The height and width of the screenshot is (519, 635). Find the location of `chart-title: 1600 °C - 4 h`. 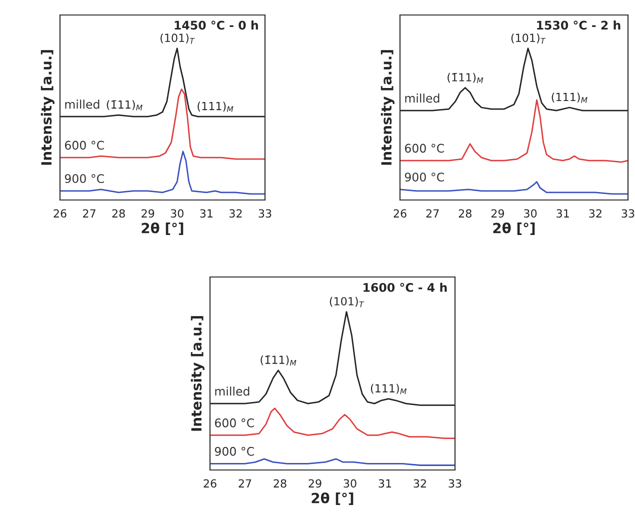

chart-title: 1600 °C - 4 h is located at coordinates (405, 287).